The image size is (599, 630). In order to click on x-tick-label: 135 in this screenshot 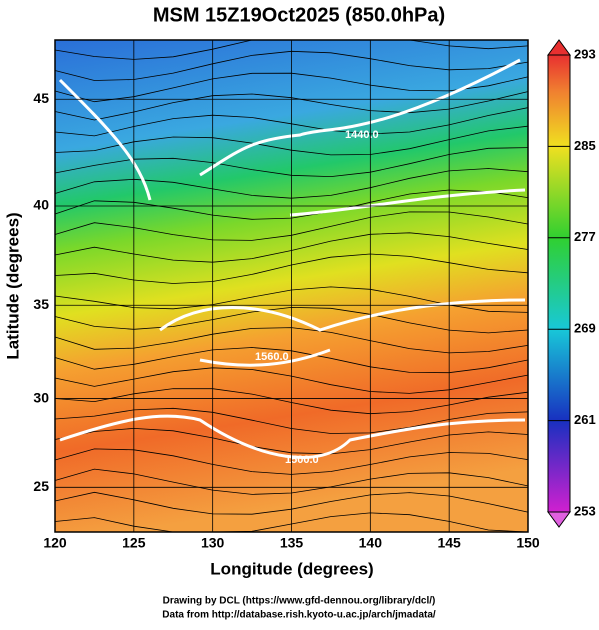, I will do `click(292, 543)`.